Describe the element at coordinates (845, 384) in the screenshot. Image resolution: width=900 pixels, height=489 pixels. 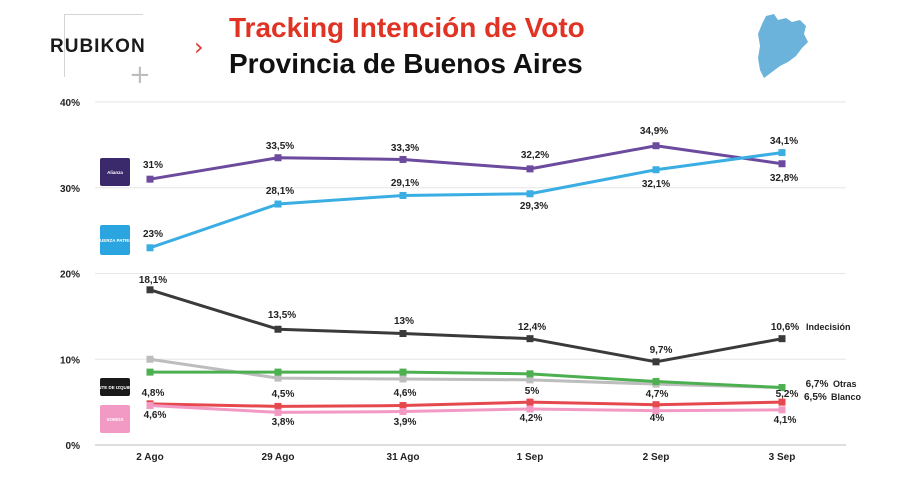
I see `series-end-label: Otras` at that location.